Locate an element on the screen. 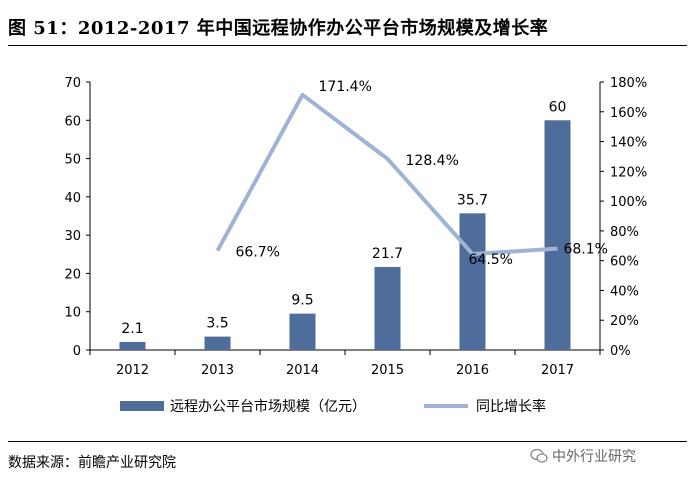 The width and height of the screenshot is (695, 486). x-tick-label: 2017 is located at coordinates (557, 370).